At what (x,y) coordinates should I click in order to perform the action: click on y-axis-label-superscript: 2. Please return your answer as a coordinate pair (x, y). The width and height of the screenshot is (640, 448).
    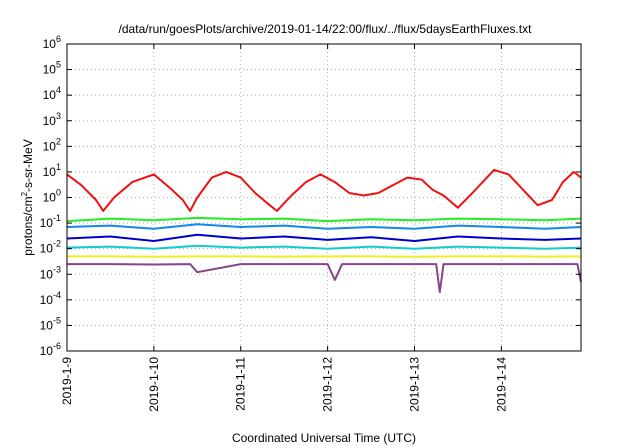
    Looking at the image, I should click on (24, 193).